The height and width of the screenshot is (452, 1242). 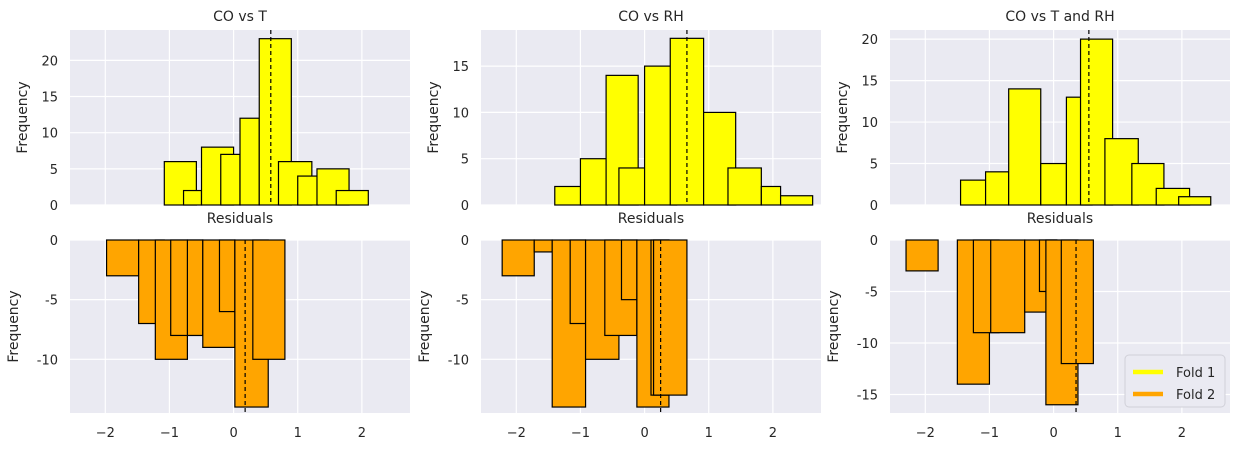 I want to click on chart-panel-6: 0 -5 -10 -15 −2 −1 0 1 2 Frequency, so click(x=1028, y=337).